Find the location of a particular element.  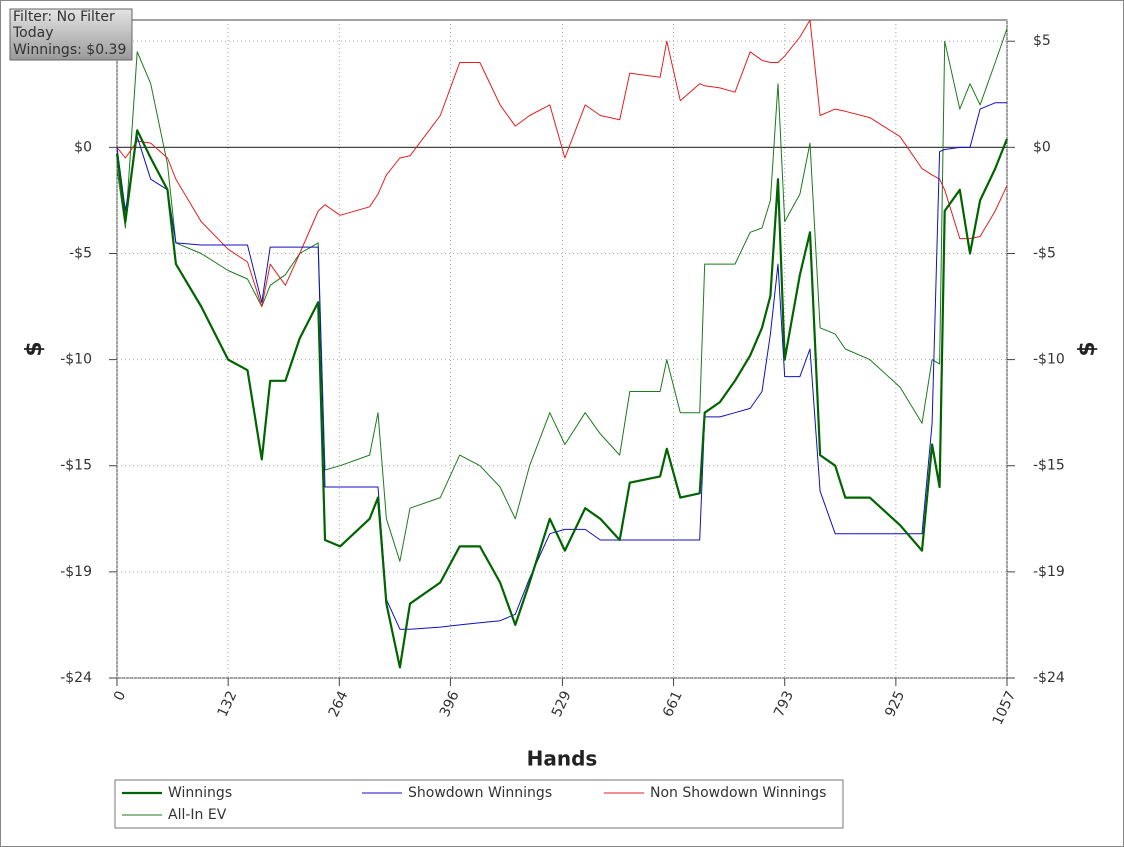

y-tick-label: -$5 is located at coordinates (80, 253).